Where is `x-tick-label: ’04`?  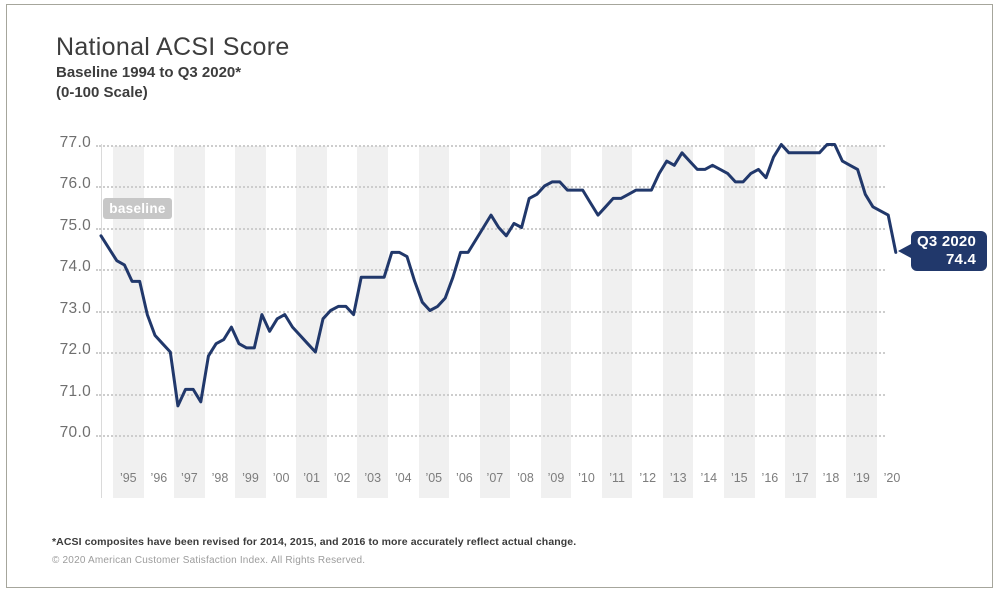 x-tick-label: ’04 is located at coordinates (403, 478).